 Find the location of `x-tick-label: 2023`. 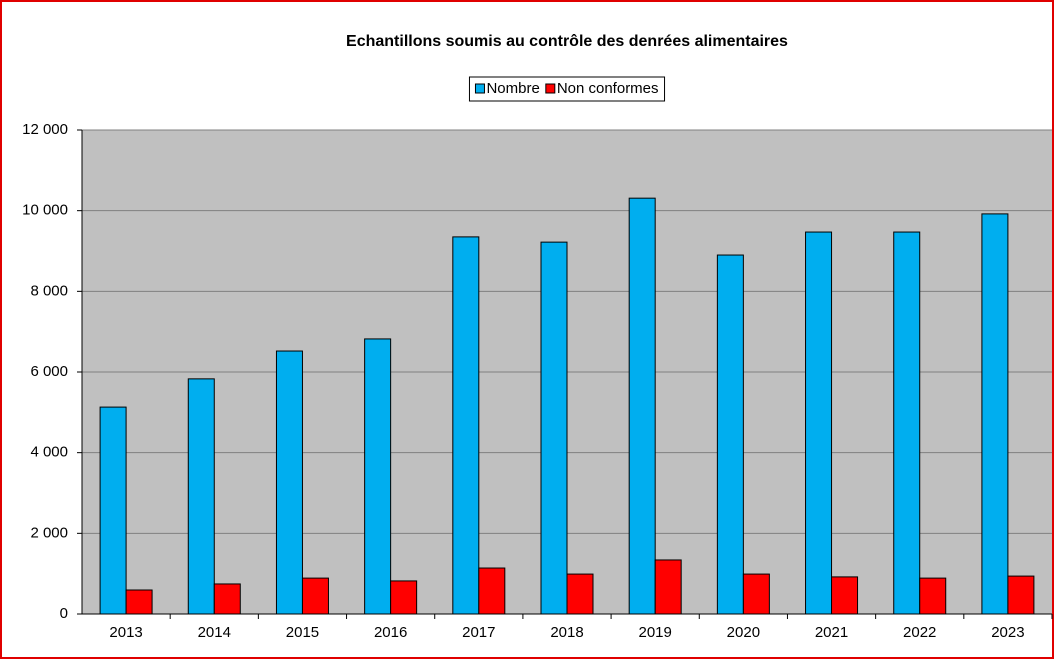

x-tick-label: 2023 is located at coordinates (1007, 632).